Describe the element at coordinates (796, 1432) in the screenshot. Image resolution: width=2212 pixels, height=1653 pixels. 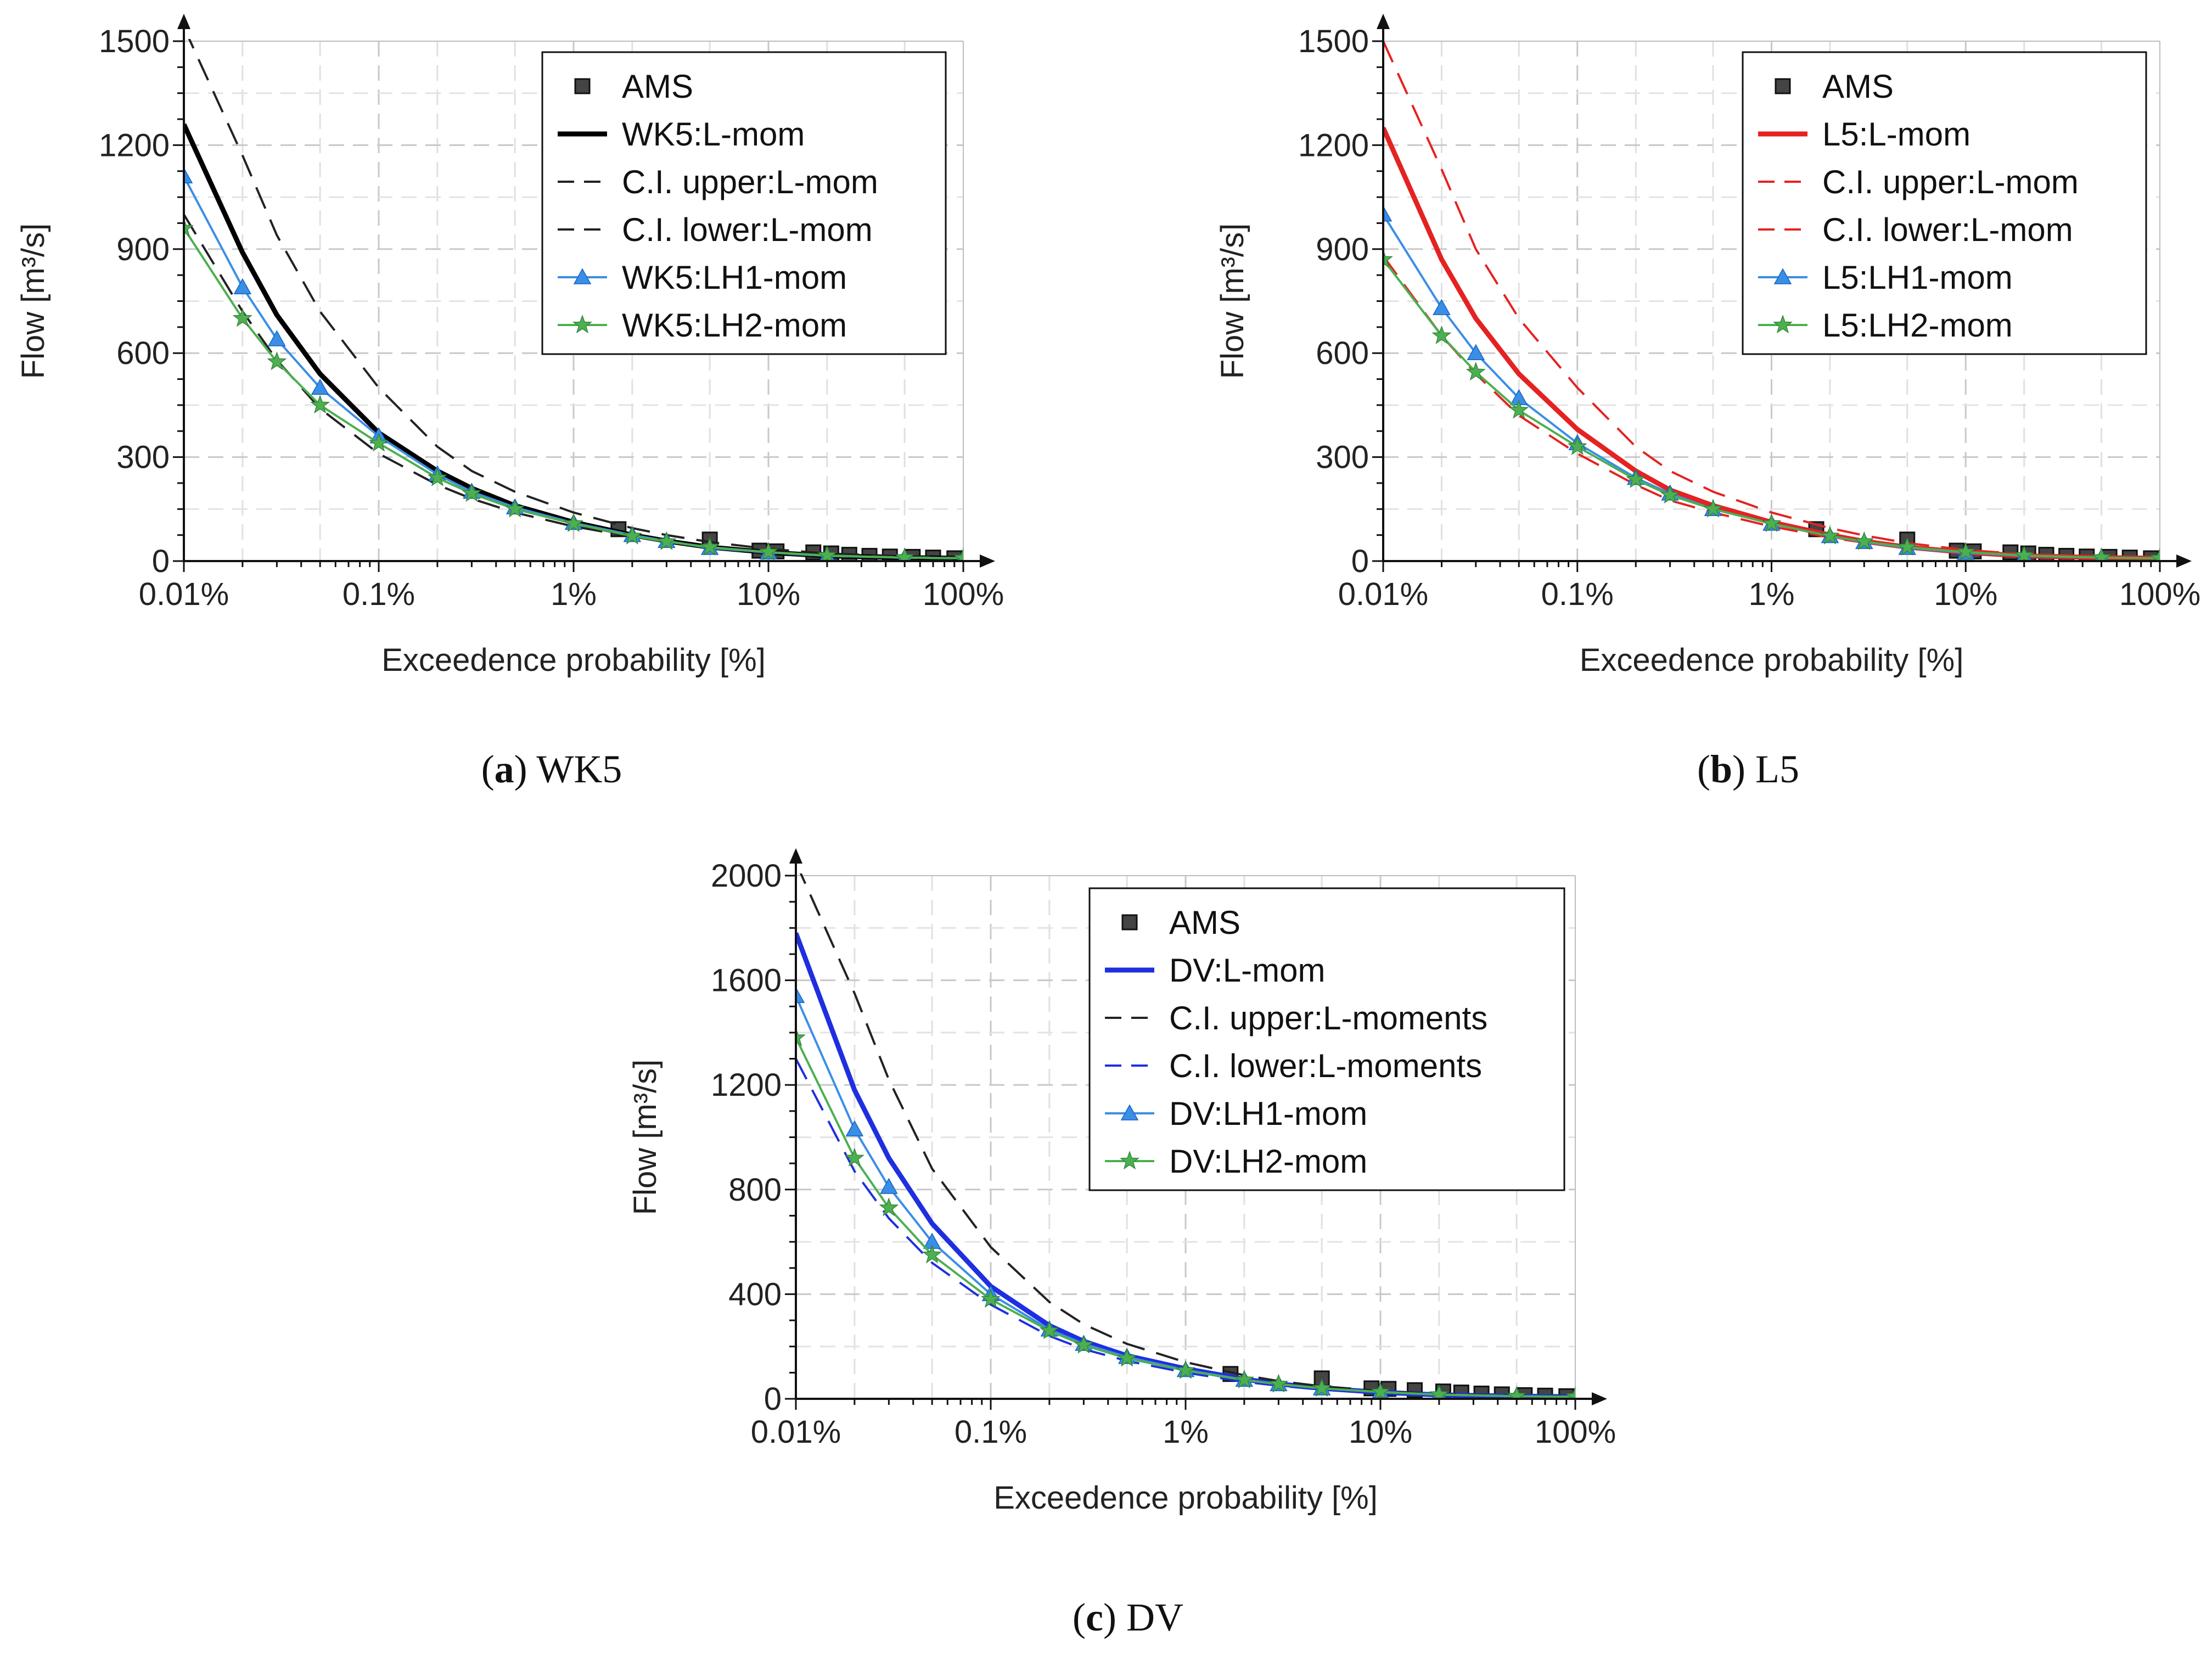
I see `x-tick-label: 0.01%` at that location.